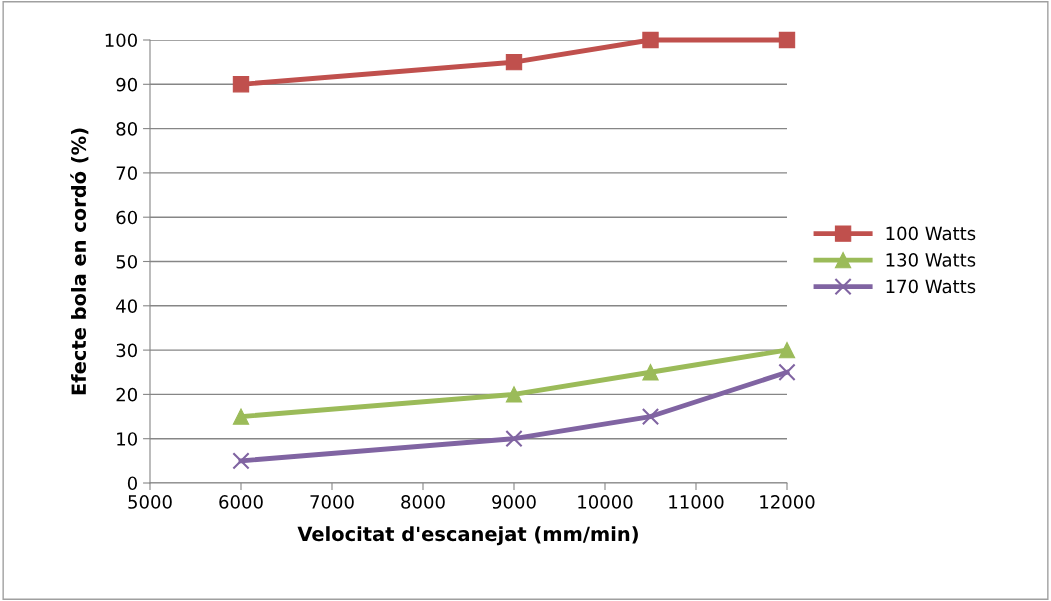 Image resolution: width=1051 pixels, height=601 pixels. Describe the element at coordinates (127, 439) in the screenshot. I see `y-tick-label: 10` at that location.